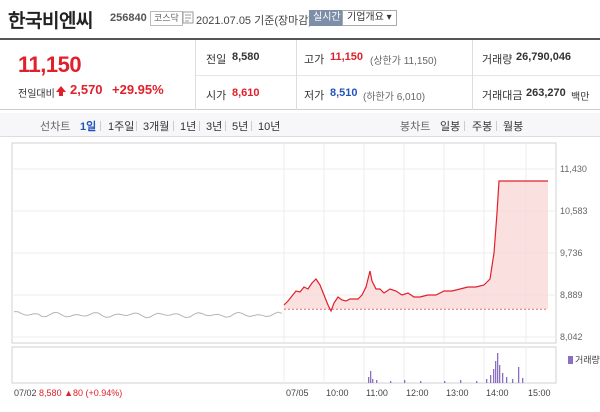 The height and width of the screenshot is (412, 600). I want to click on prev-day-info: 07/02 8,580 ▲80 (+0.94%), so click(68, 393).